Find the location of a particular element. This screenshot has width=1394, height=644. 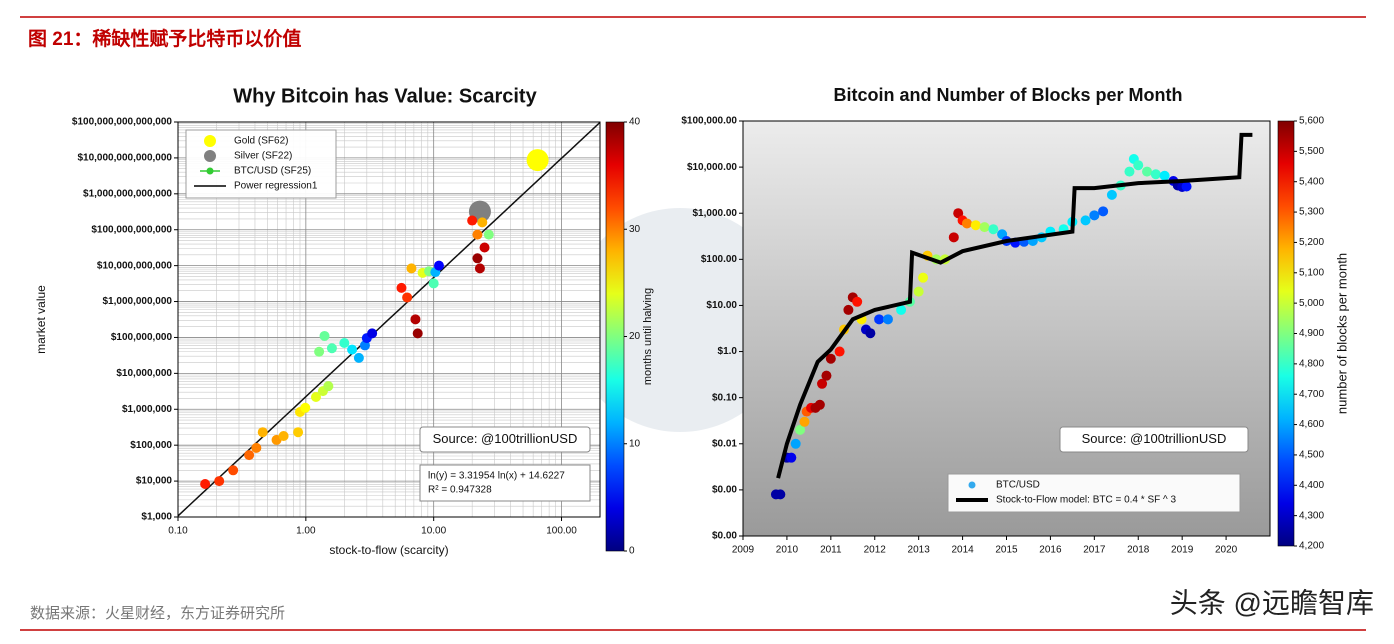

x-tick-label: 2012 is located at coordinates (875, 550).